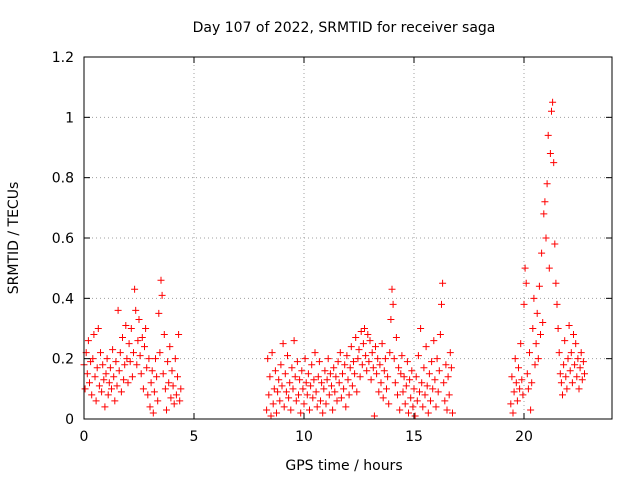 The width and height of the screenshot is (640, 480). I want to click on y-tick-label: 0.4, so click(63, 299).